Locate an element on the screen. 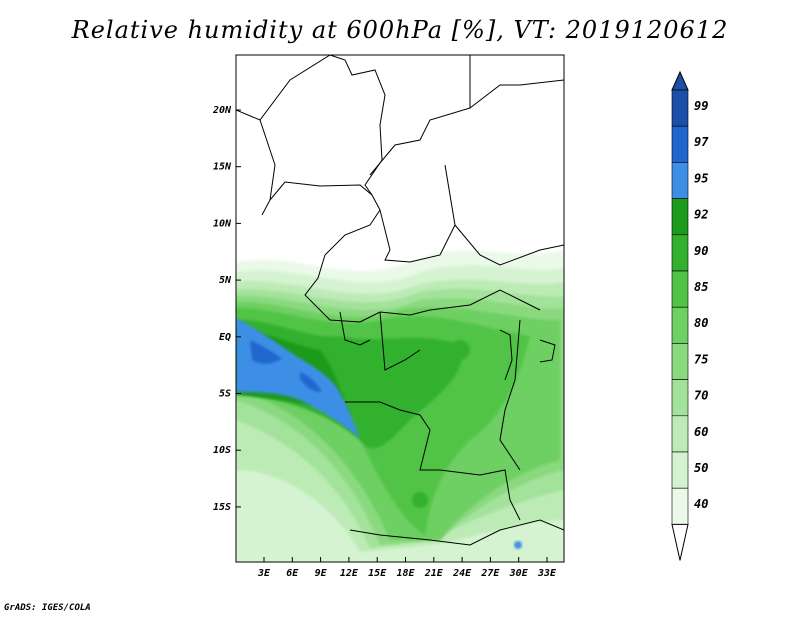 The height and width of the screenshot is (618, 800). lat-label: 10S is located at coordinates (222, 450).